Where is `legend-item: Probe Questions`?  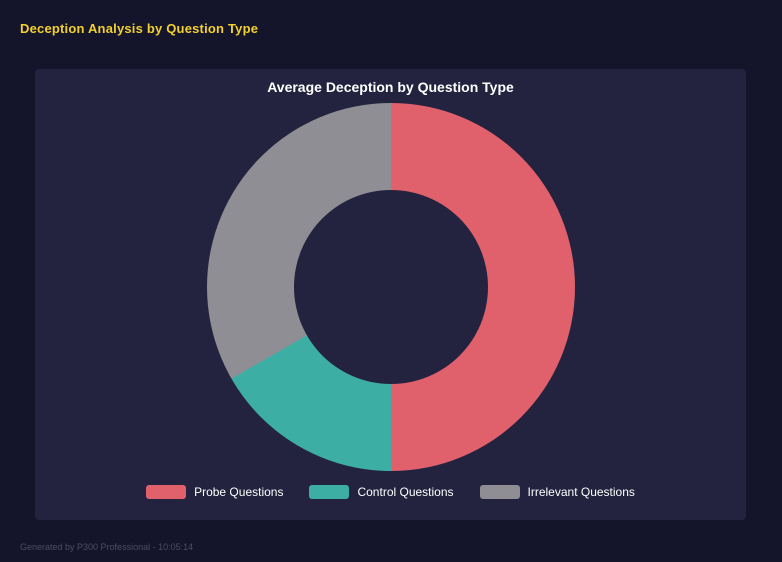
legend-item: Probe Questions is located at coordinates (214, 492).